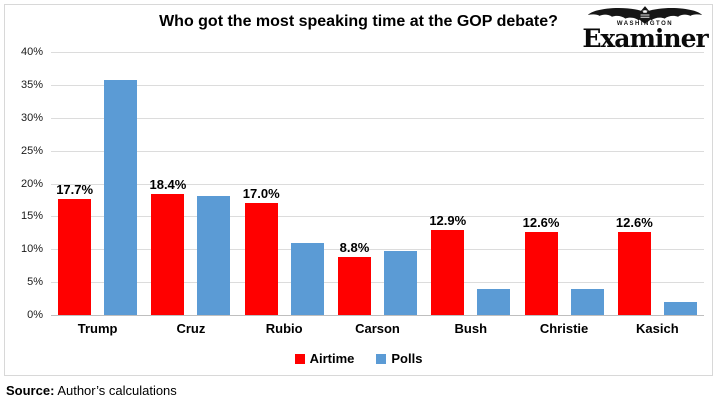 The width and height of the screenshot is (727, 408). I want to click on x-label-carson: Carson, so click(377, 328).